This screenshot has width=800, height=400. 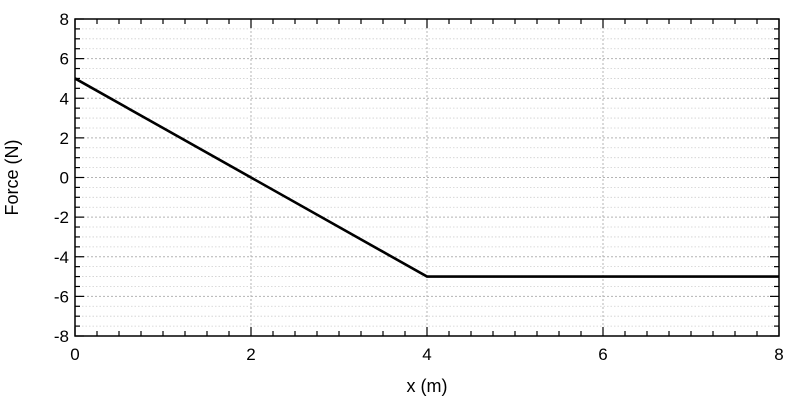 What do you see at coordinates (61, 217) in the screenshot?
I see `y-tick-label: -2` at bounding box center [61, 217].